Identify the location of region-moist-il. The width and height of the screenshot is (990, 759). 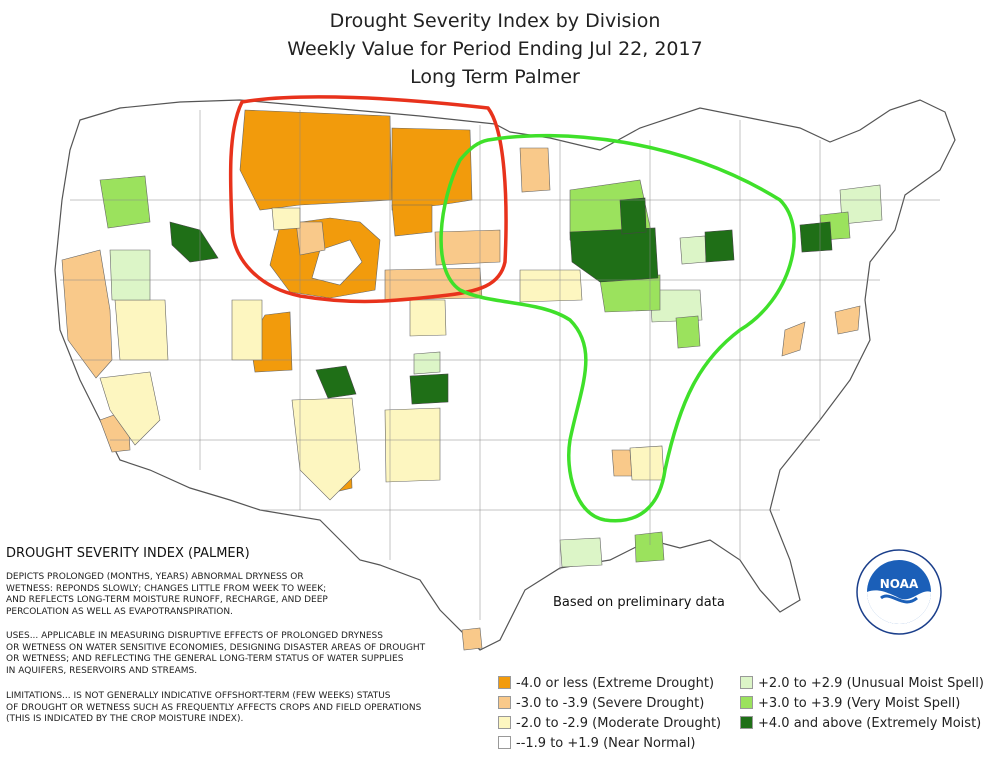
(676, 306).